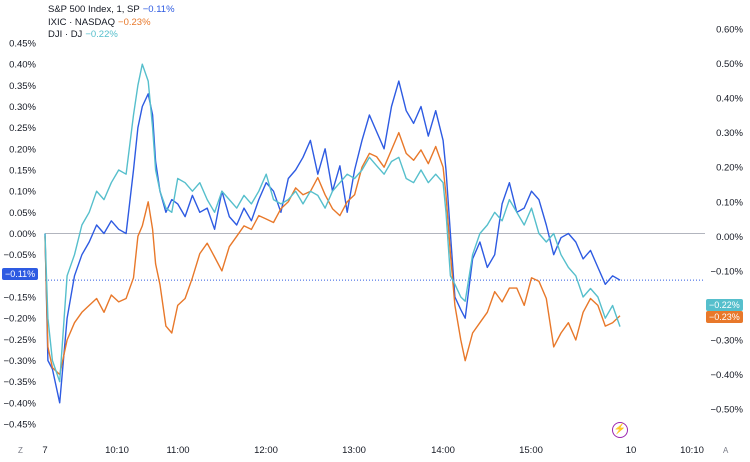  I want to click on left-axis-tick-label: 0.10%, so click(22, 192).